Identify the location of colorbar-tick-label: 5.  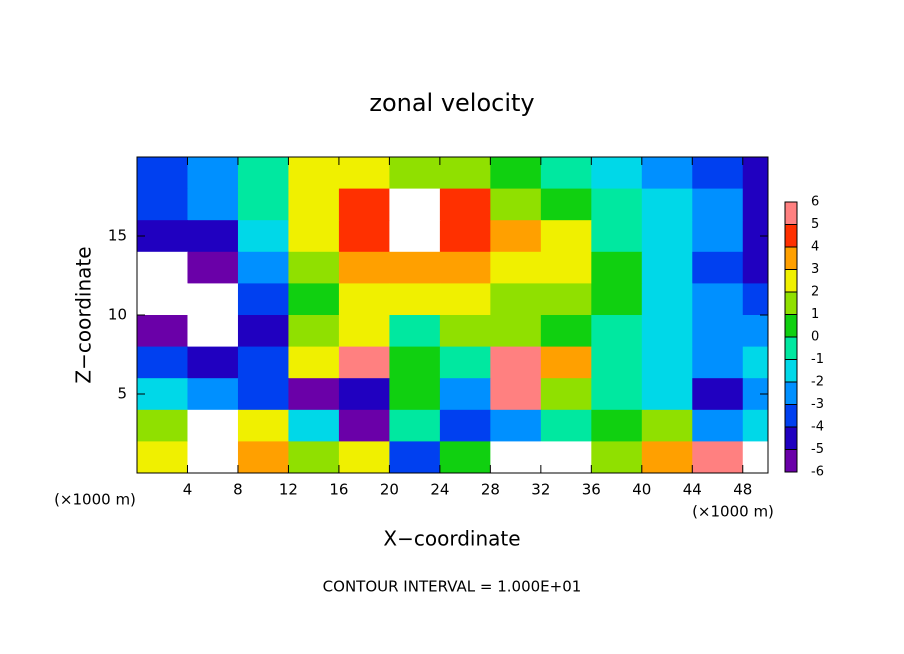
(815, 224).